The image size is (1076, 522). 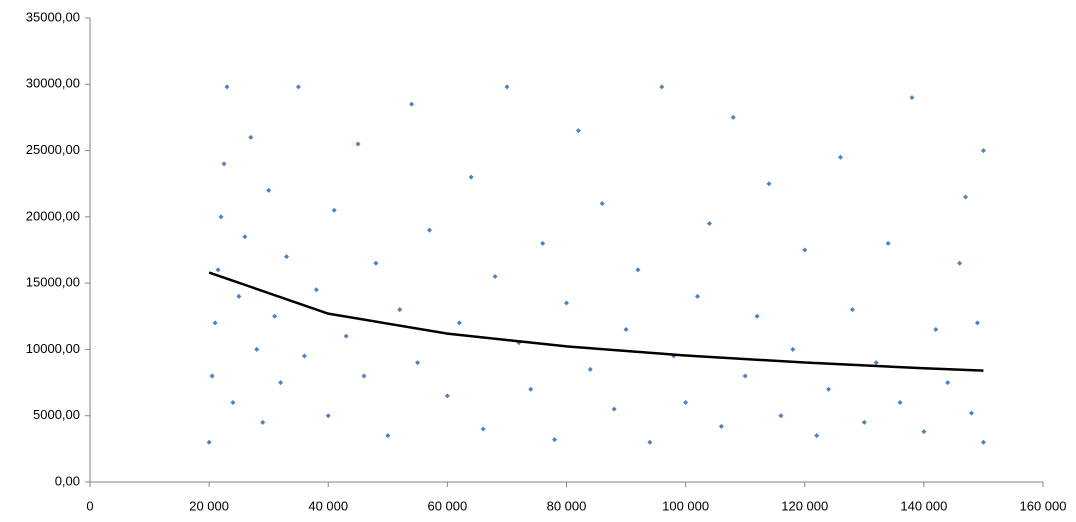 I want to click on y-tick-label: 5000,00, so click(x=56, y=414).